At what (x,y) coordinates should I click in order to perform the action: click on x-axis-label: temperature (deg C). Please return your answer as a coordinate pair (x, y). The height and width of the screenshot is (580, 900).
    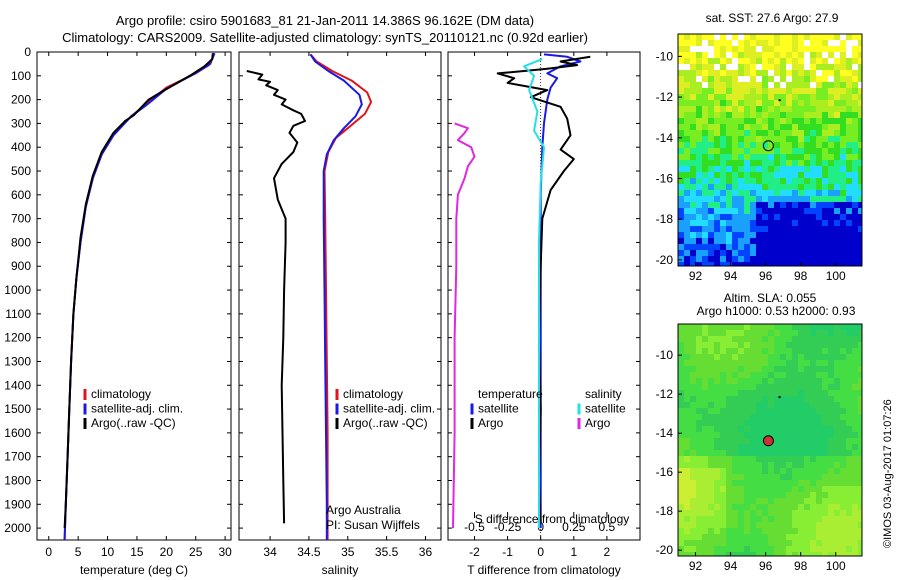
    Looking at the image, I should click on (134, 570).